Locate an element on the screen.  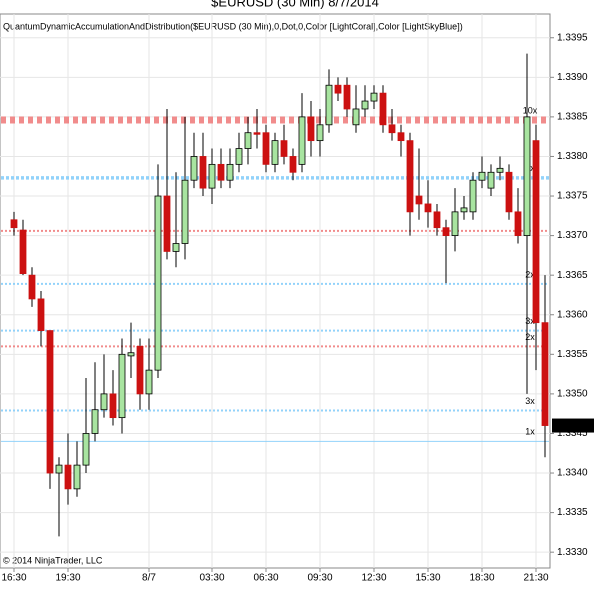
y-tick-label: 1.3355 is located at coordinates (572, 354).